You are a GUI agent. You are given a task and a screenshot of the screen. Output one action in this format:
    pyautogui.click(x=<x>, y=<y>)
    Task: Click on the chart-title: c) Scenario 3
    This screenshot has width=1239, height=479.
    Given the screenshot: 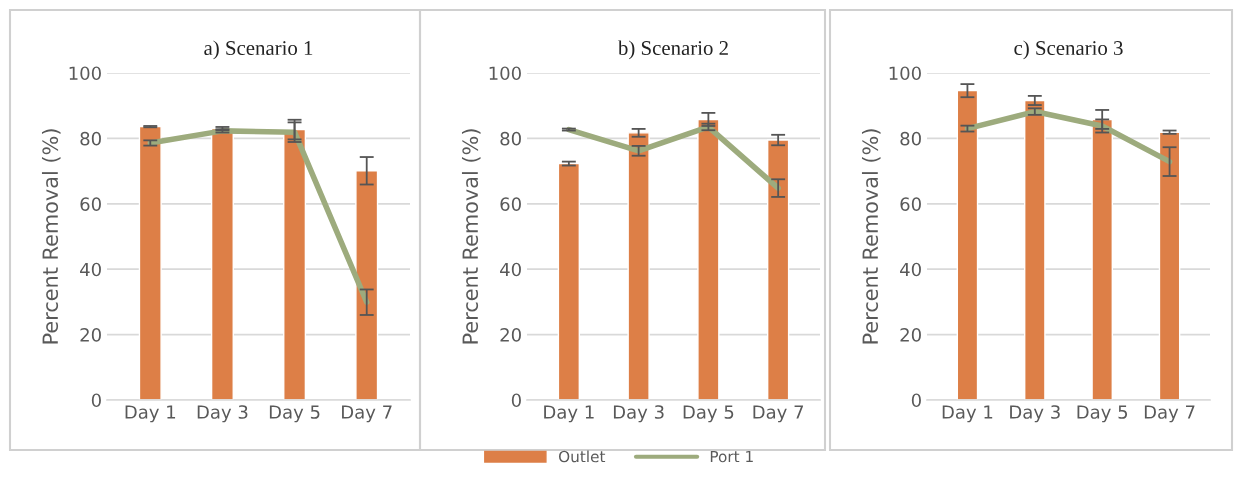 What is the action you would take?
    pyautogui.click(x=1068, y=50)
    